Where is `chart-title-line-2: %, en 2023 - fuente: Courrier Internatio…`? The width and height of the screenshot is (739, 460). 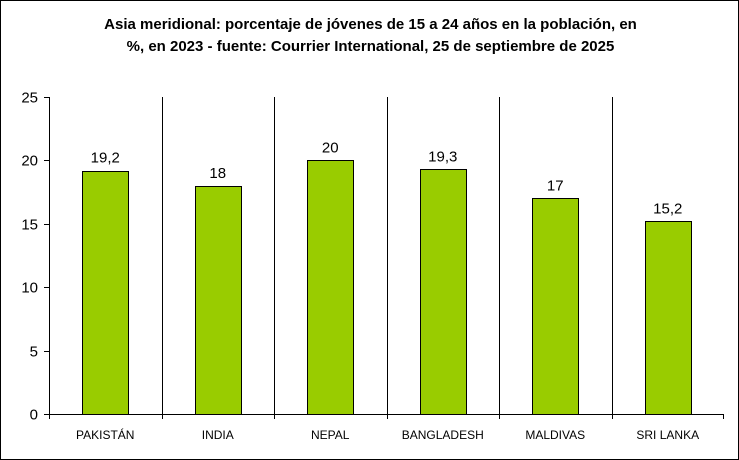
chart-title-line-2: %, en 2023 - fuente: Courrier Internatio… is located at coordinates (370, 46).